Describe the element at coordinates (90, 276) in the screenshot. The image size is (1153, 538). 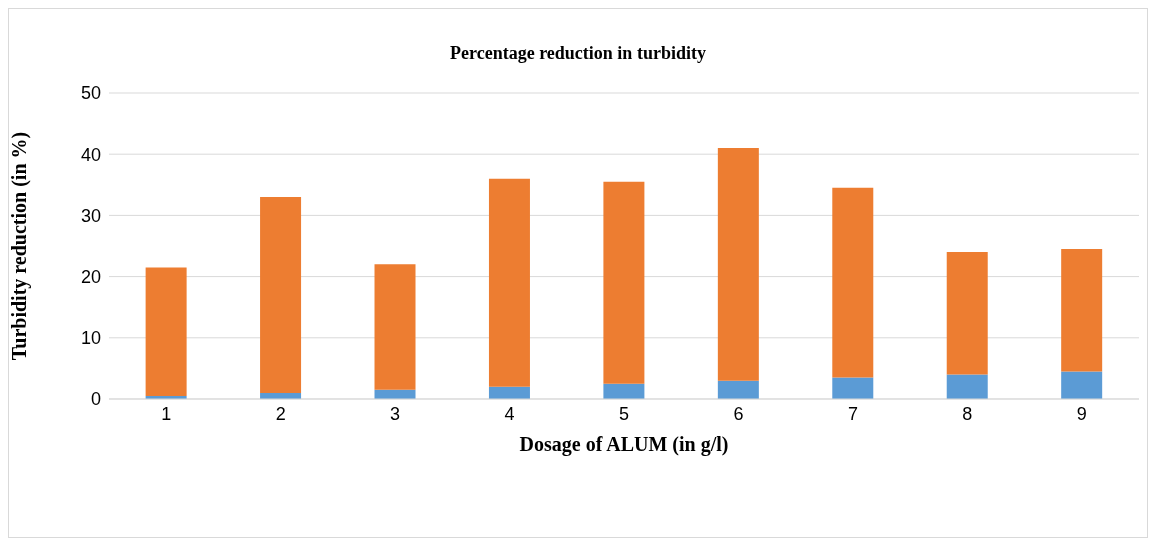
I see `y-tick-label: 20` at that location.